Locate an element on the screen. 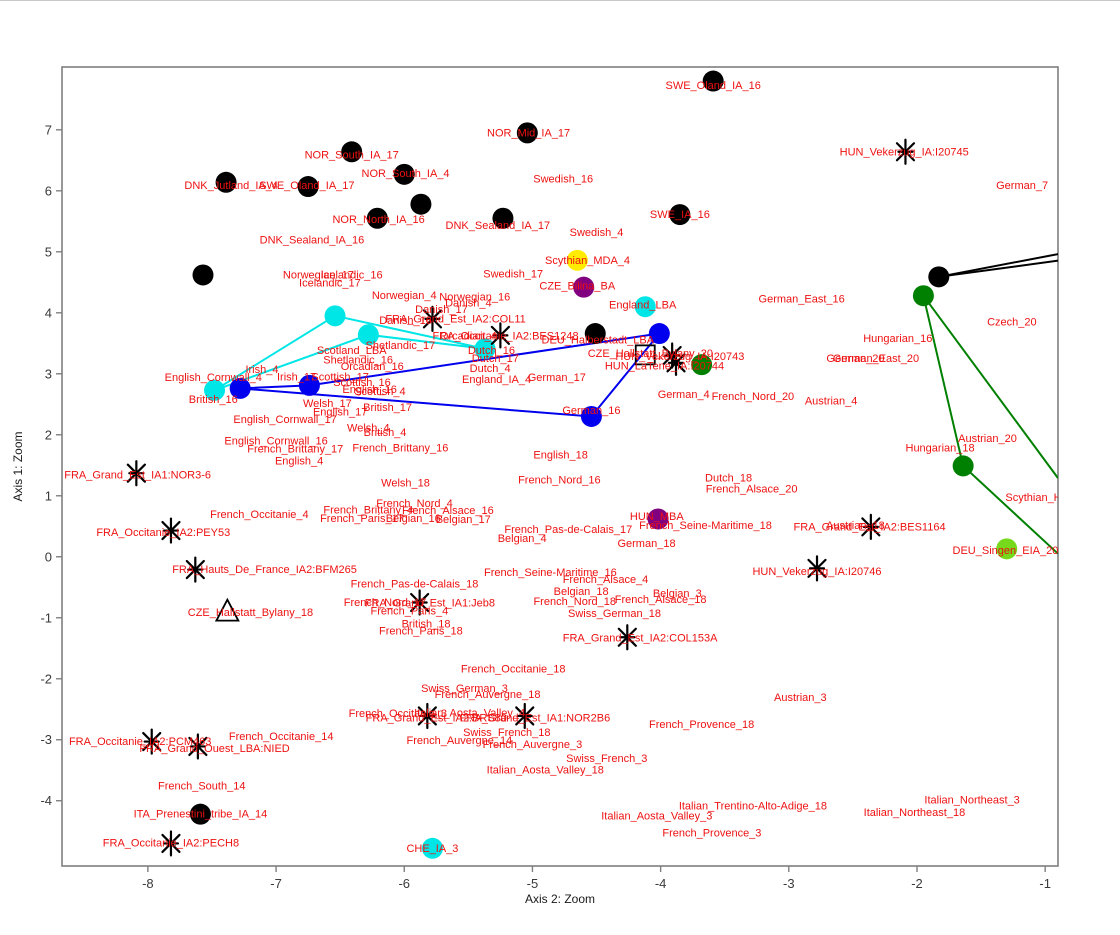  x-axis-tick-label: -6 is located at coordinates (404, 883).